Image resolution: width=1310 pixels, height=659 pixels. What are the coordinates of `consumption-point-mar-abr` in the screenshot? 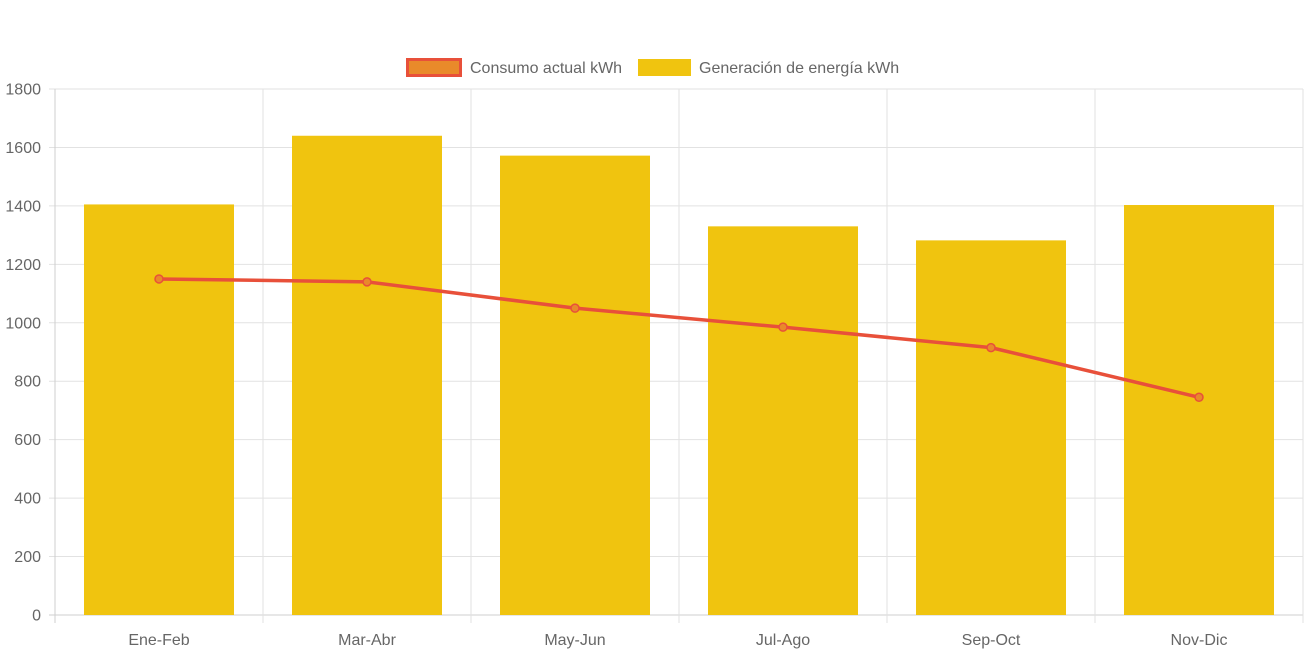 It's located at (367, 282).